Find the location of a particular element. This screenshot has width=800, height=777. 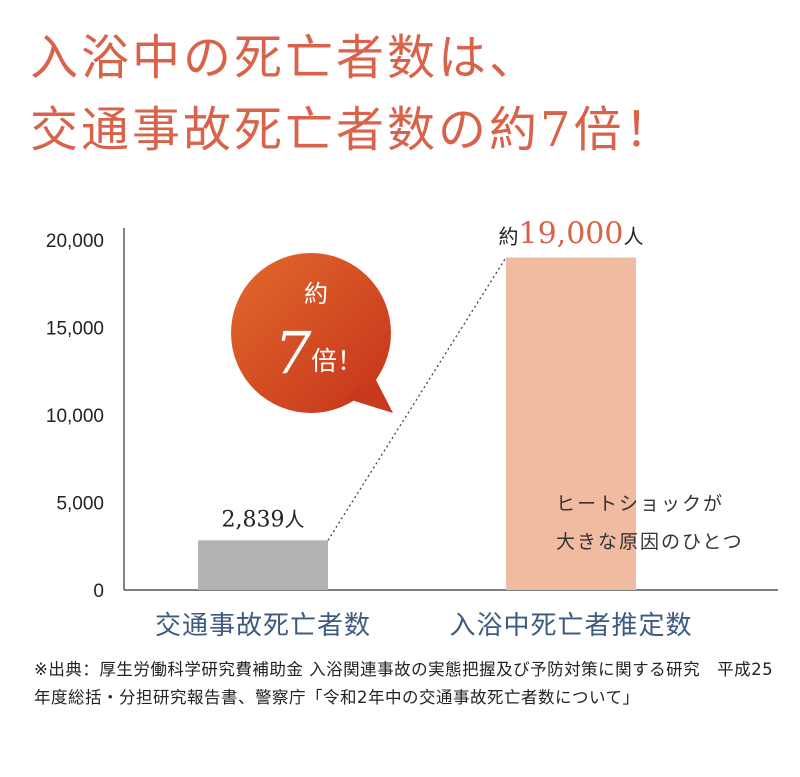

badge-circle is located at coordinates (311, 333).